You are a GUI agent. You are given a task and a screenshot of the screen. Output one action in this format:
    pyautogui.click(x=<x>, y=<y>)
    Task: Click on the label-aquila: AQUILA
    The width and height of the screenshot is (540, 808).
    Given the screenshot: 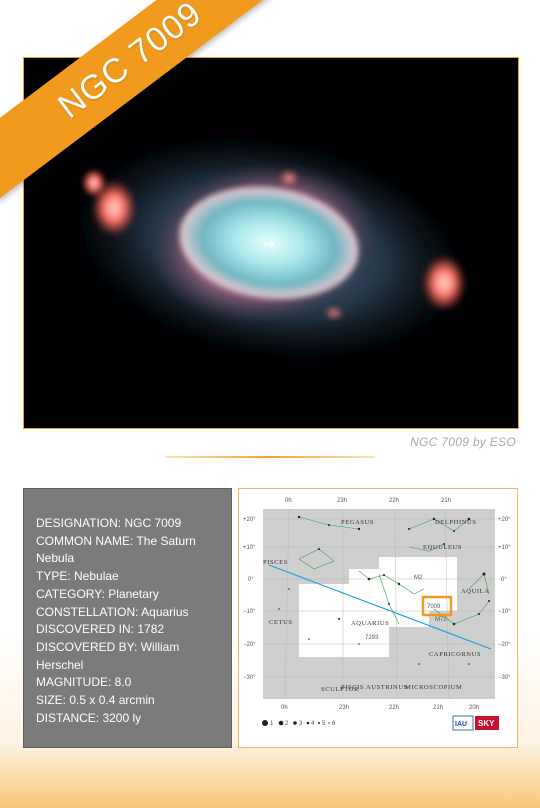 What is the action you would take?
    pyautogui.click(x=475, y=591)
    